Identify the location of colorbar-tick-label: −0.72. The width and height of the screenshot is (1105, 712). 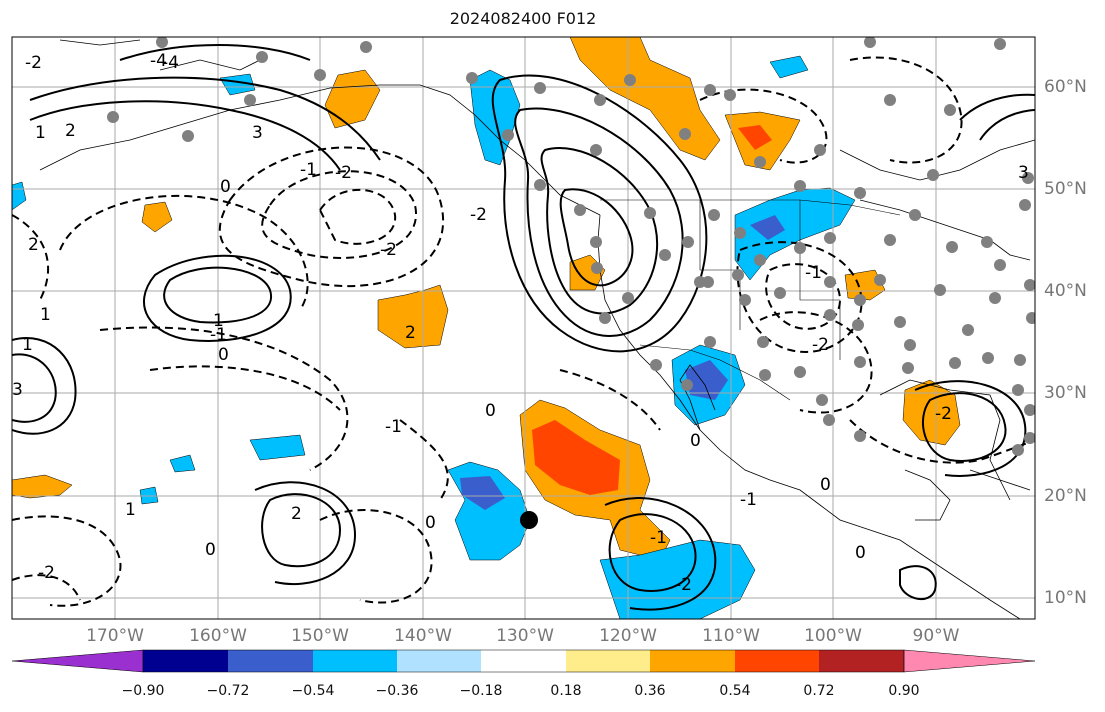
(228, 691).